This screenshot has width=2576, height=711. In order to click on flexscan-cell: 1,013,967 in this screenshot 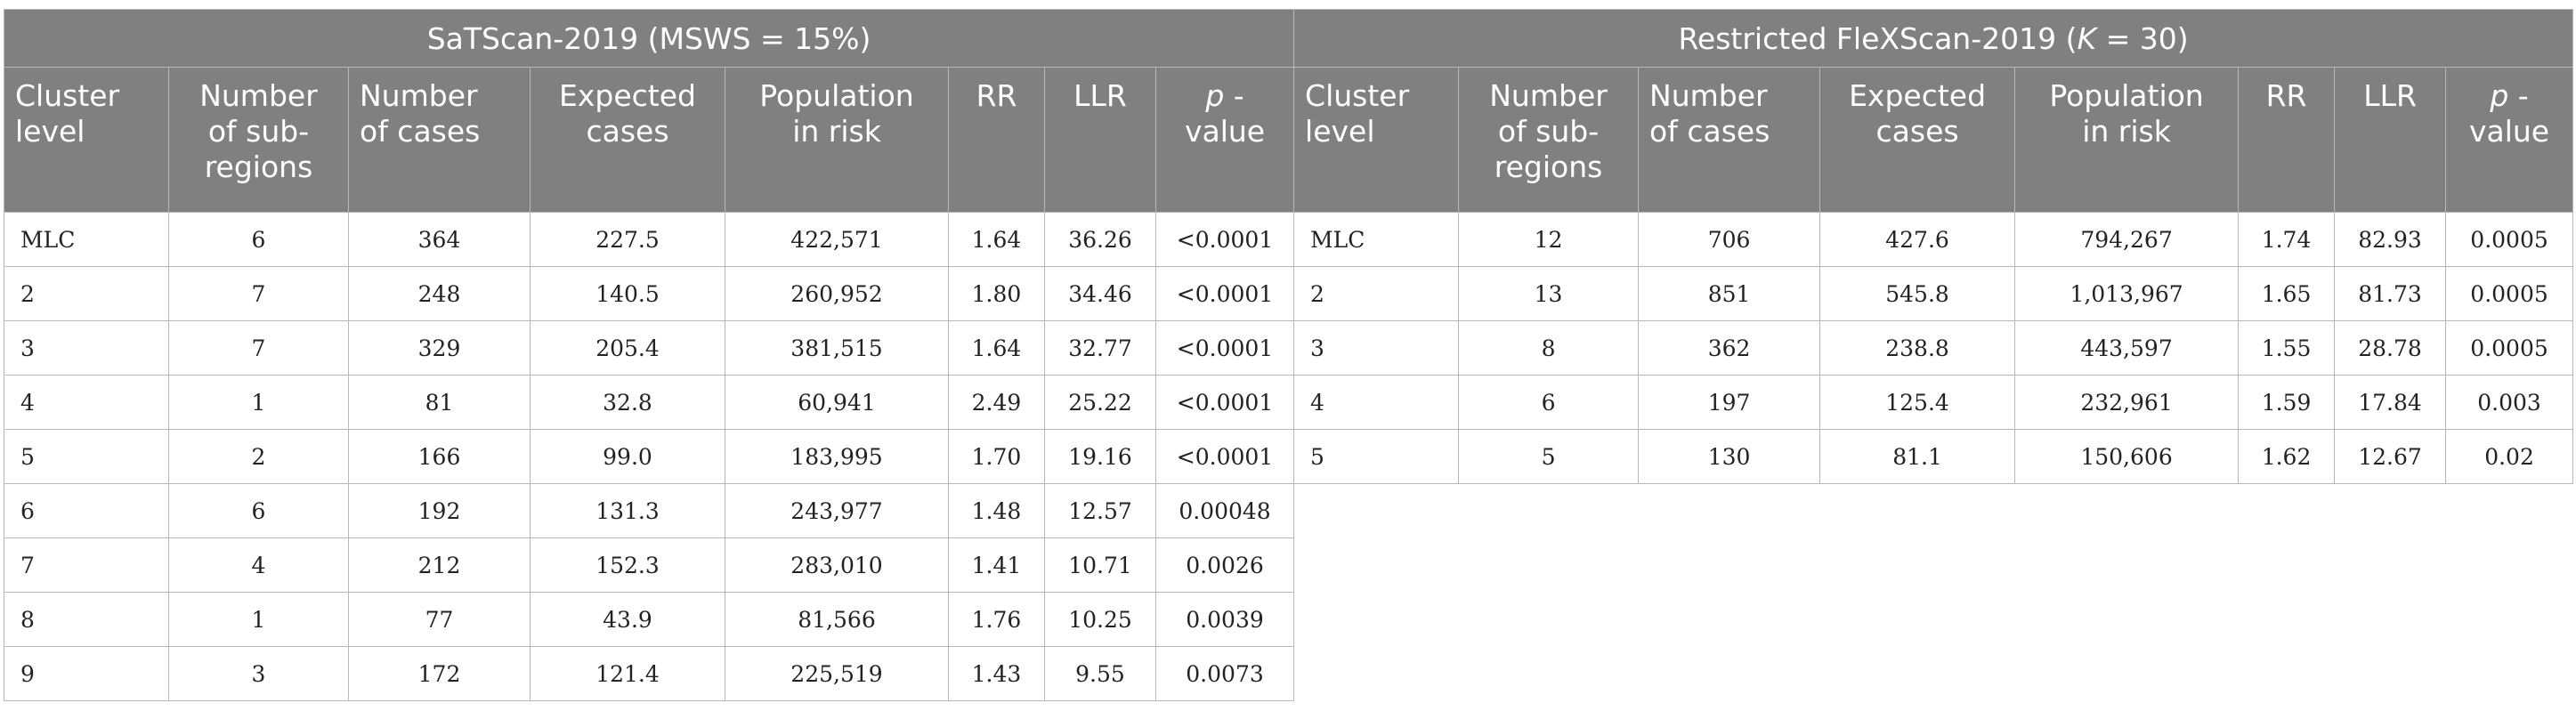, I will do `click(2127, 293)`.